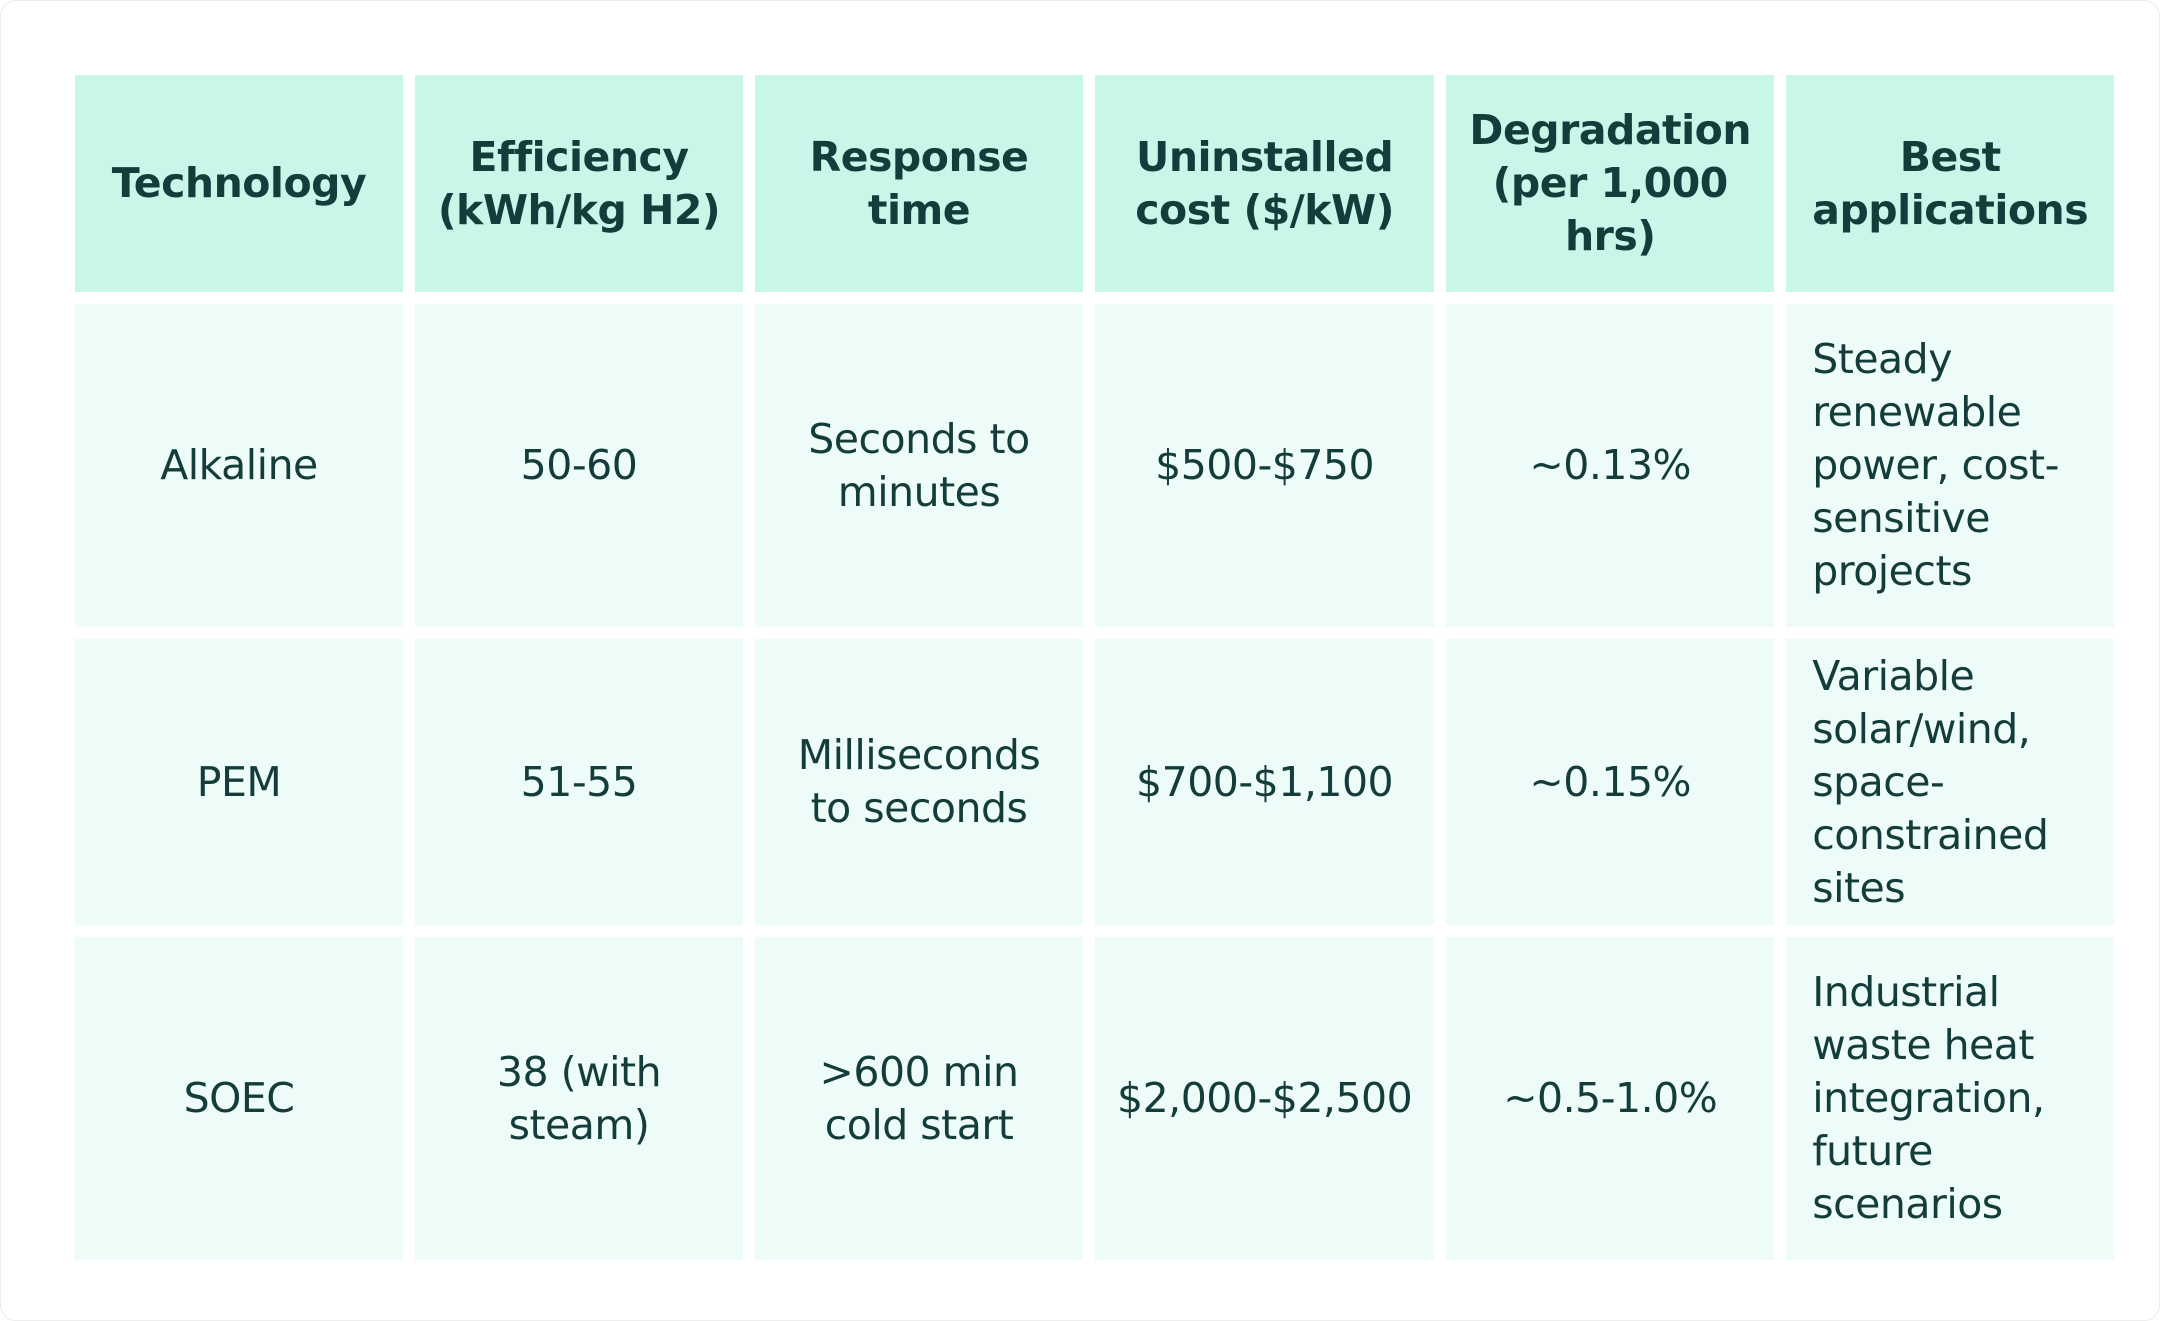  Describe the element at coordinates (1265, 465) in the screenshot. I see `cell-cost: $500-$750` at that location.